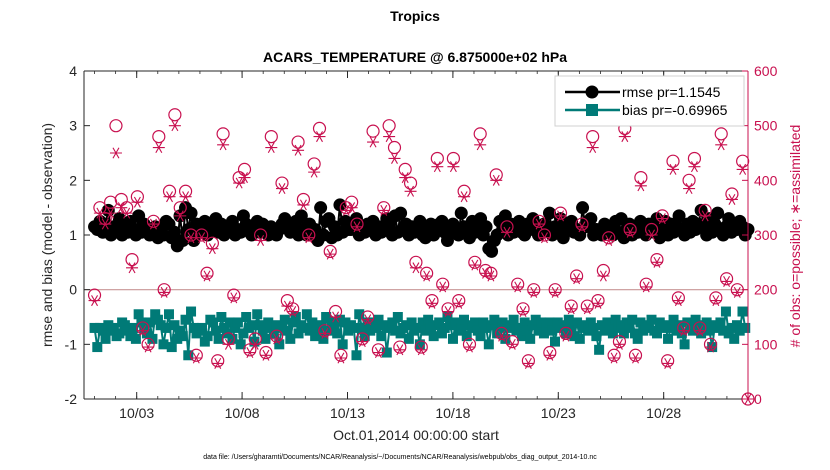 This screenshot has width=830, height=470. Describe the element at coordinates (73, 290) in the screenshot. I see `y-tick-label: 0` at that location.